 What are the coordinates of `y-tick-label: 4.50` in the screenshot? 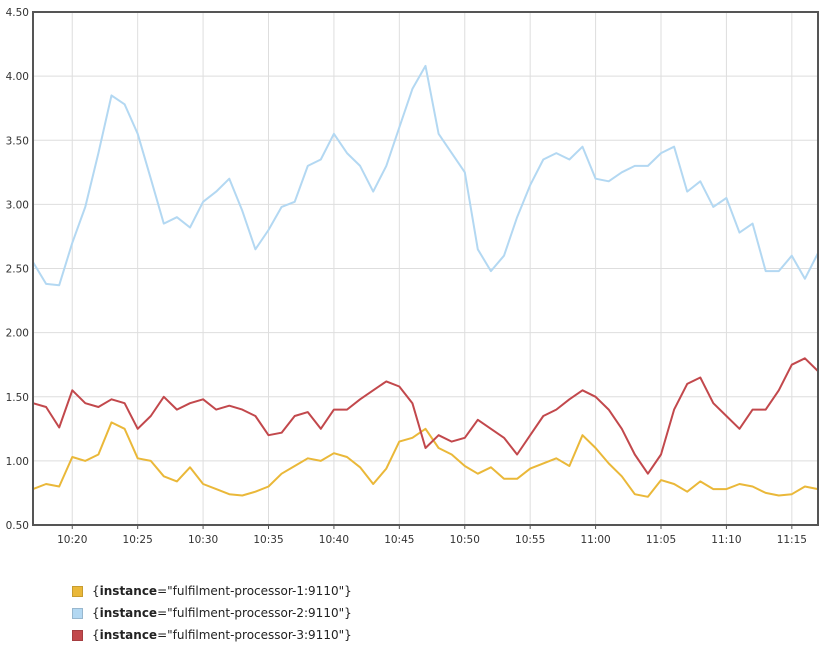 It's located at (17, 13).